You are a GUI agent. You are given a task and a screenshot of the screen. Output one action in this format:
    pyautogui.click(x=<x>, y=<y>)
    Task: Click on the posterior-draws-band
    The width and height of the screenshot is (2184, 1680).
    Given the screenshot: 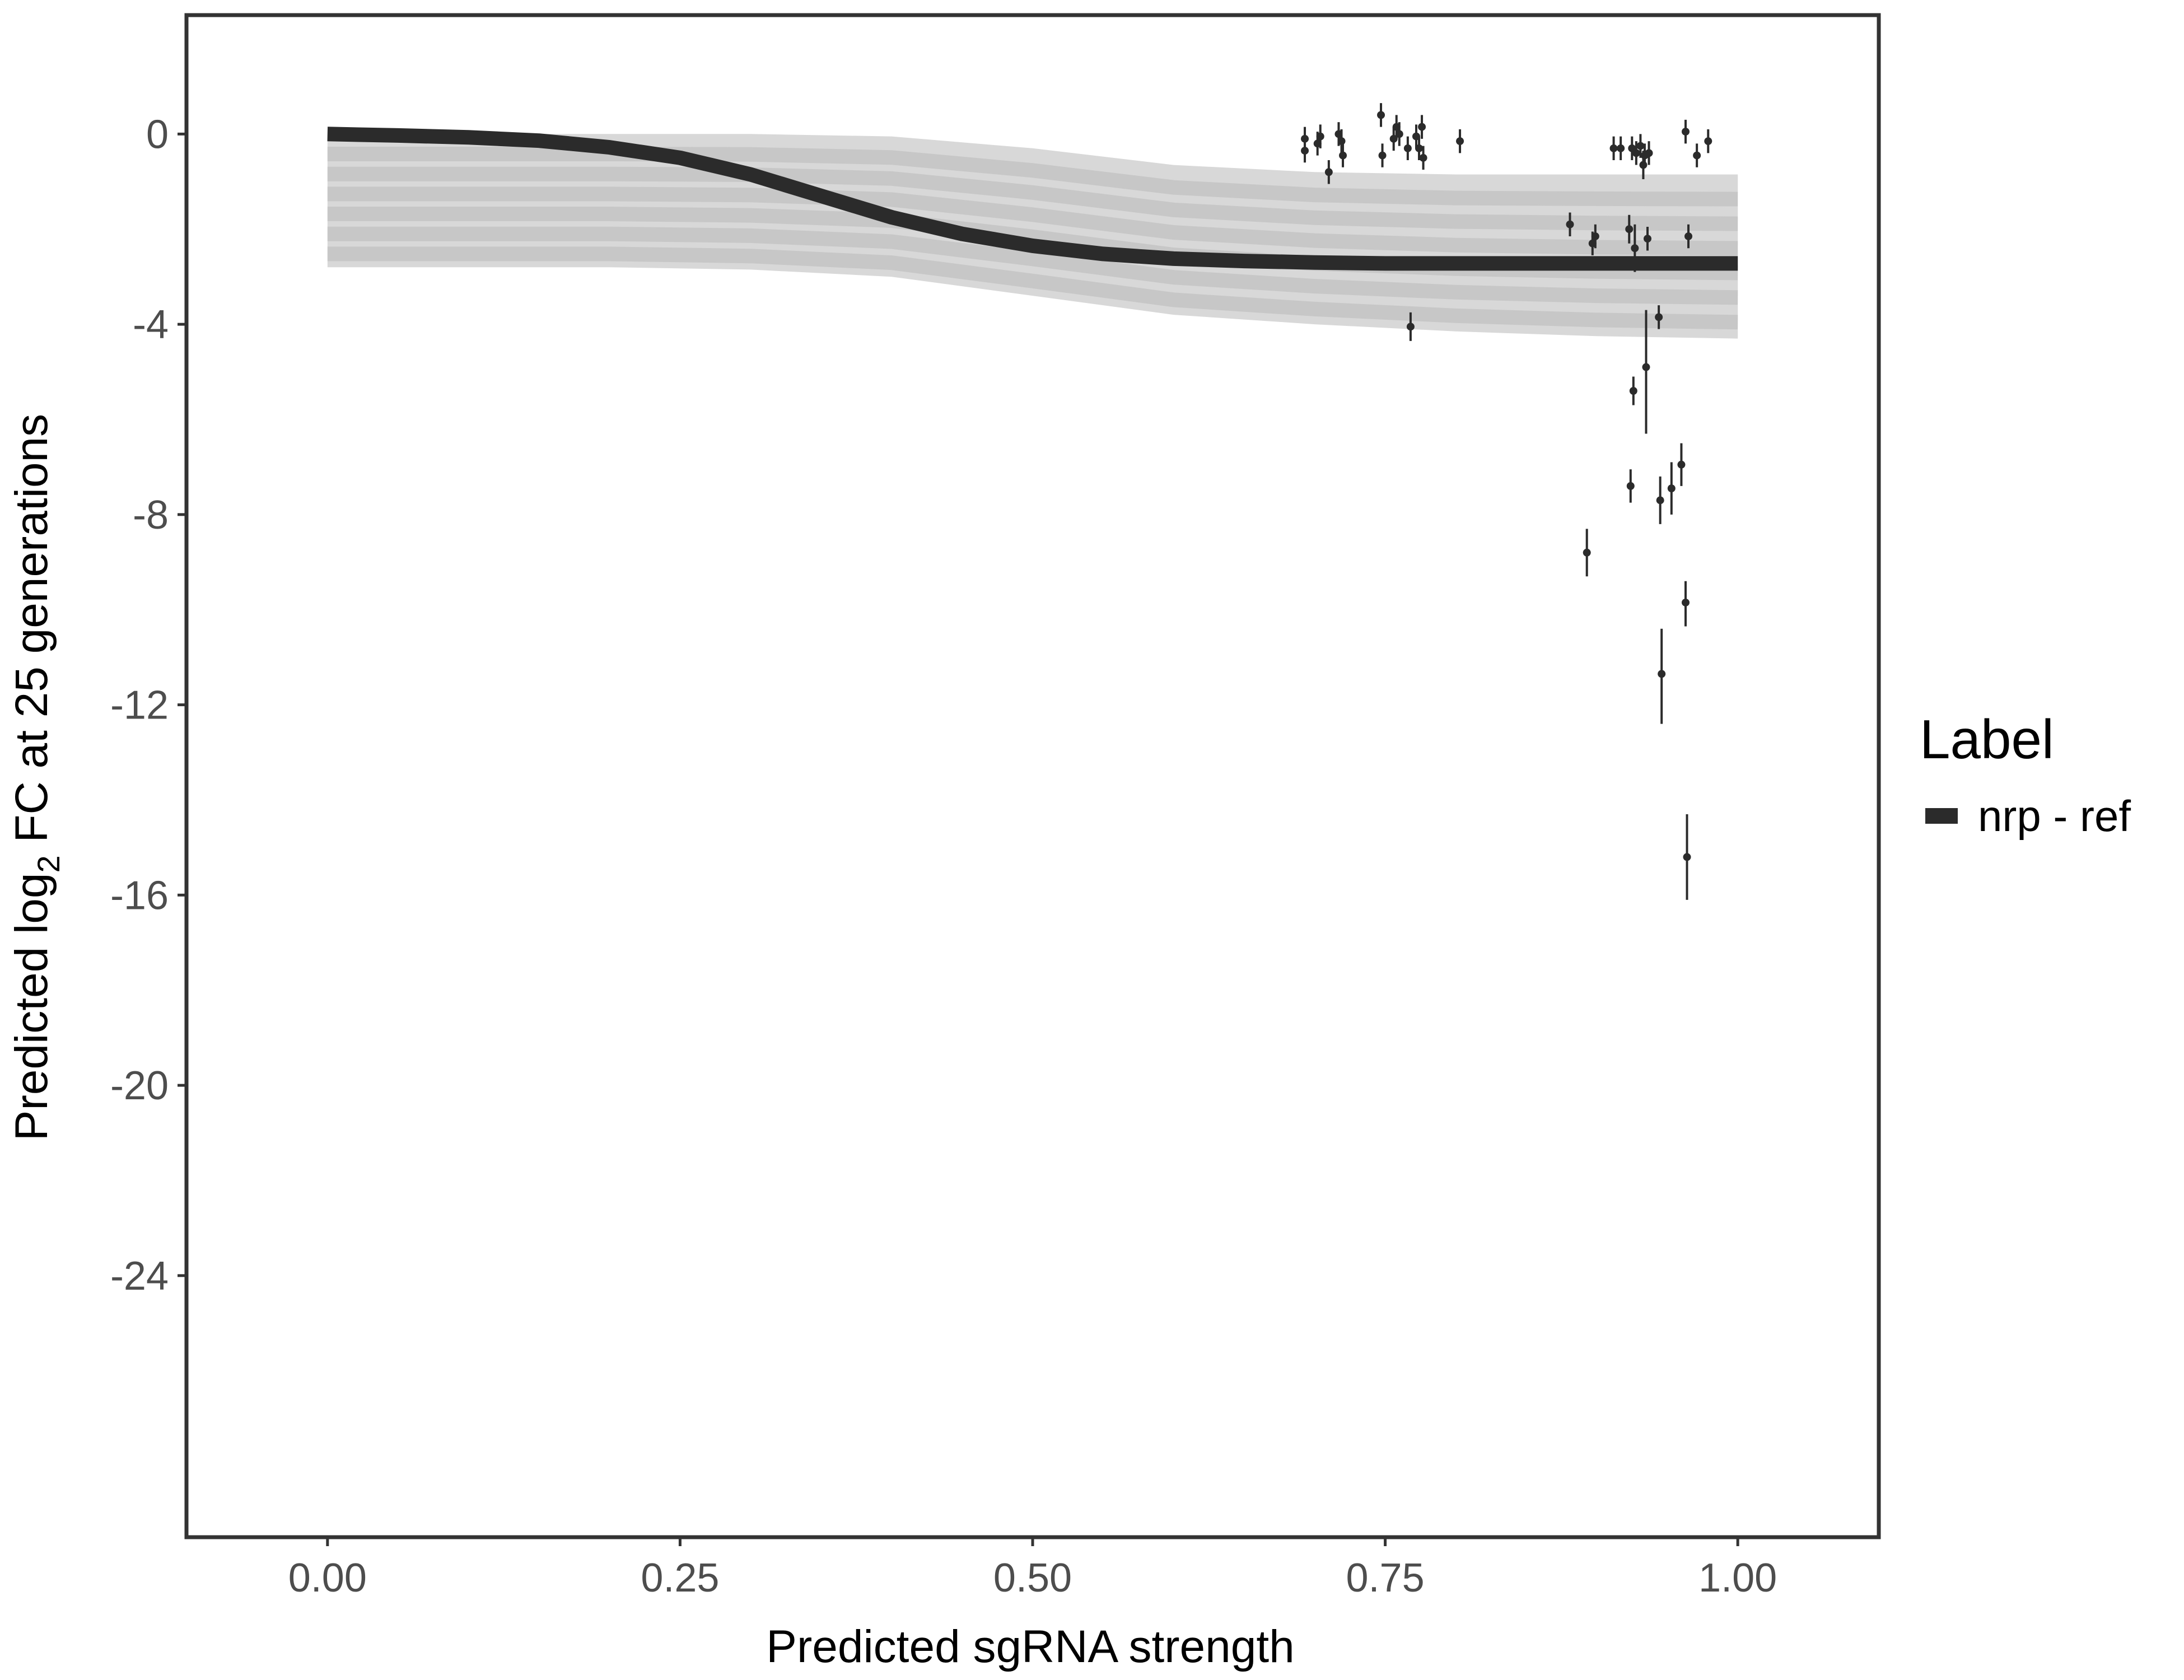 What is the action you would take?
    pyautogui.click(x=1032, y=237)
    